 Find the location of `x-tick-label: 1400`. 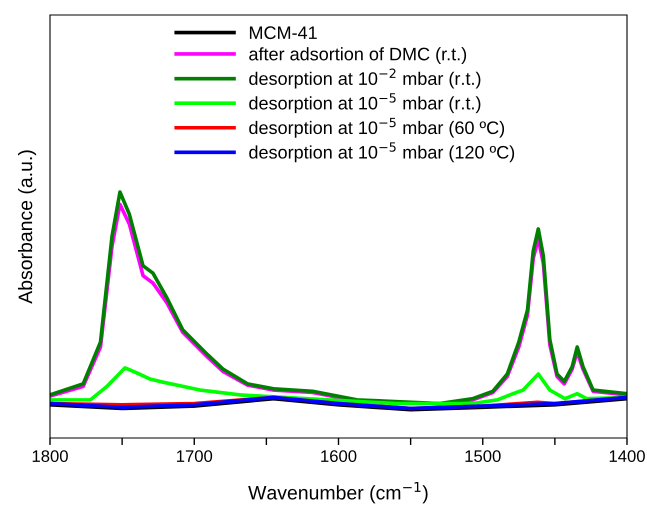

x-tick-label: 1400 is located at coordinates (627, 456).